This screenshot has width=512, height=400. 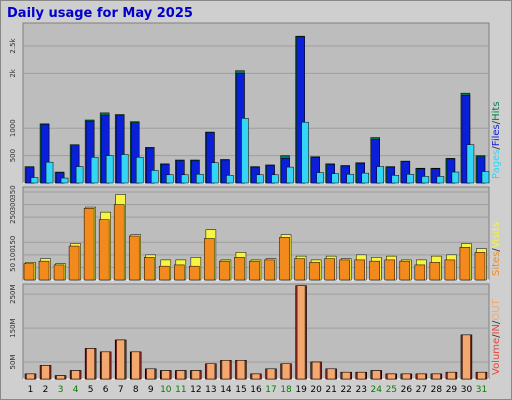 What do you see at coordinates (121, 390) in the screenshot?
I see `x-tick-label-day-7: 7` at bounding box center [121, 390].